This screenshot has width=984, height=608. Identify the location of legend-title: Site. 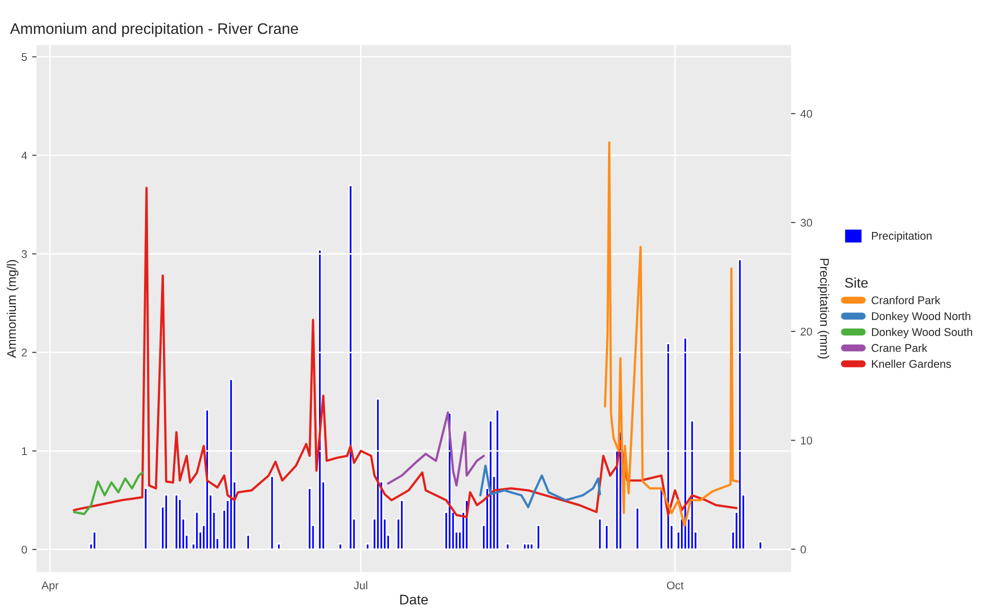
(856, 283).